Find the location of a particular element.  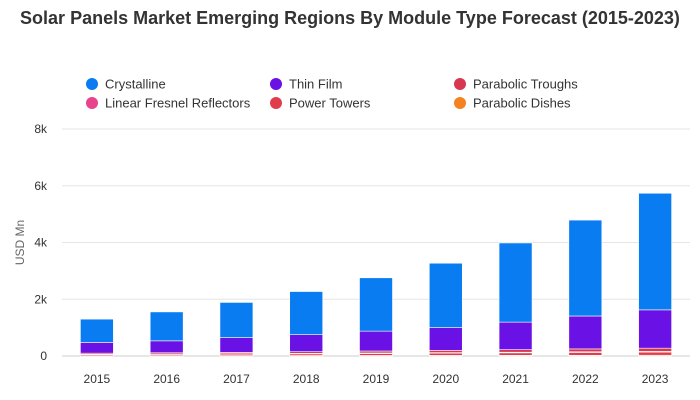

bar-segment-crystalline-2019 is located at coordinates (376, 304).